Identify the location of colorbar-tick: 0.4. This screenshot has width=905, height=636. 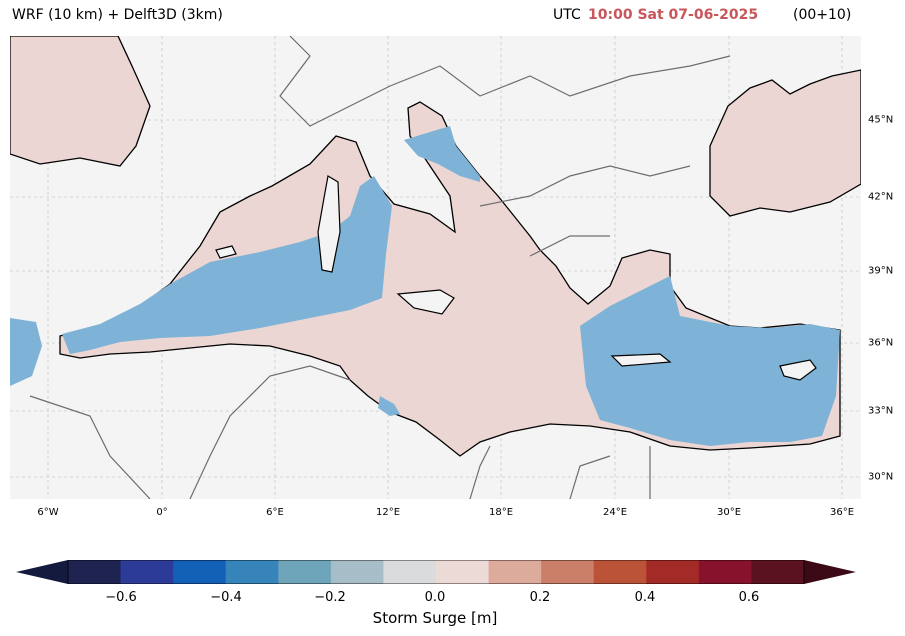
(645, 597).